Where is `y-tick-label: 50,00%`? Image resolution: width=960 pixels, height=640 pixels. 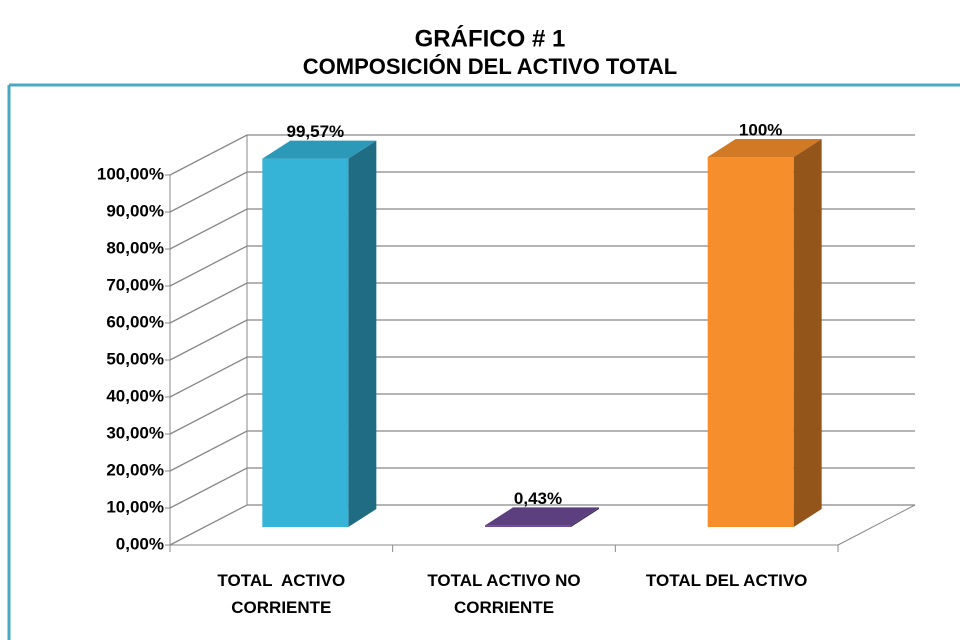 y-tick-label: 50,00% is located at coordinates (135, 358).